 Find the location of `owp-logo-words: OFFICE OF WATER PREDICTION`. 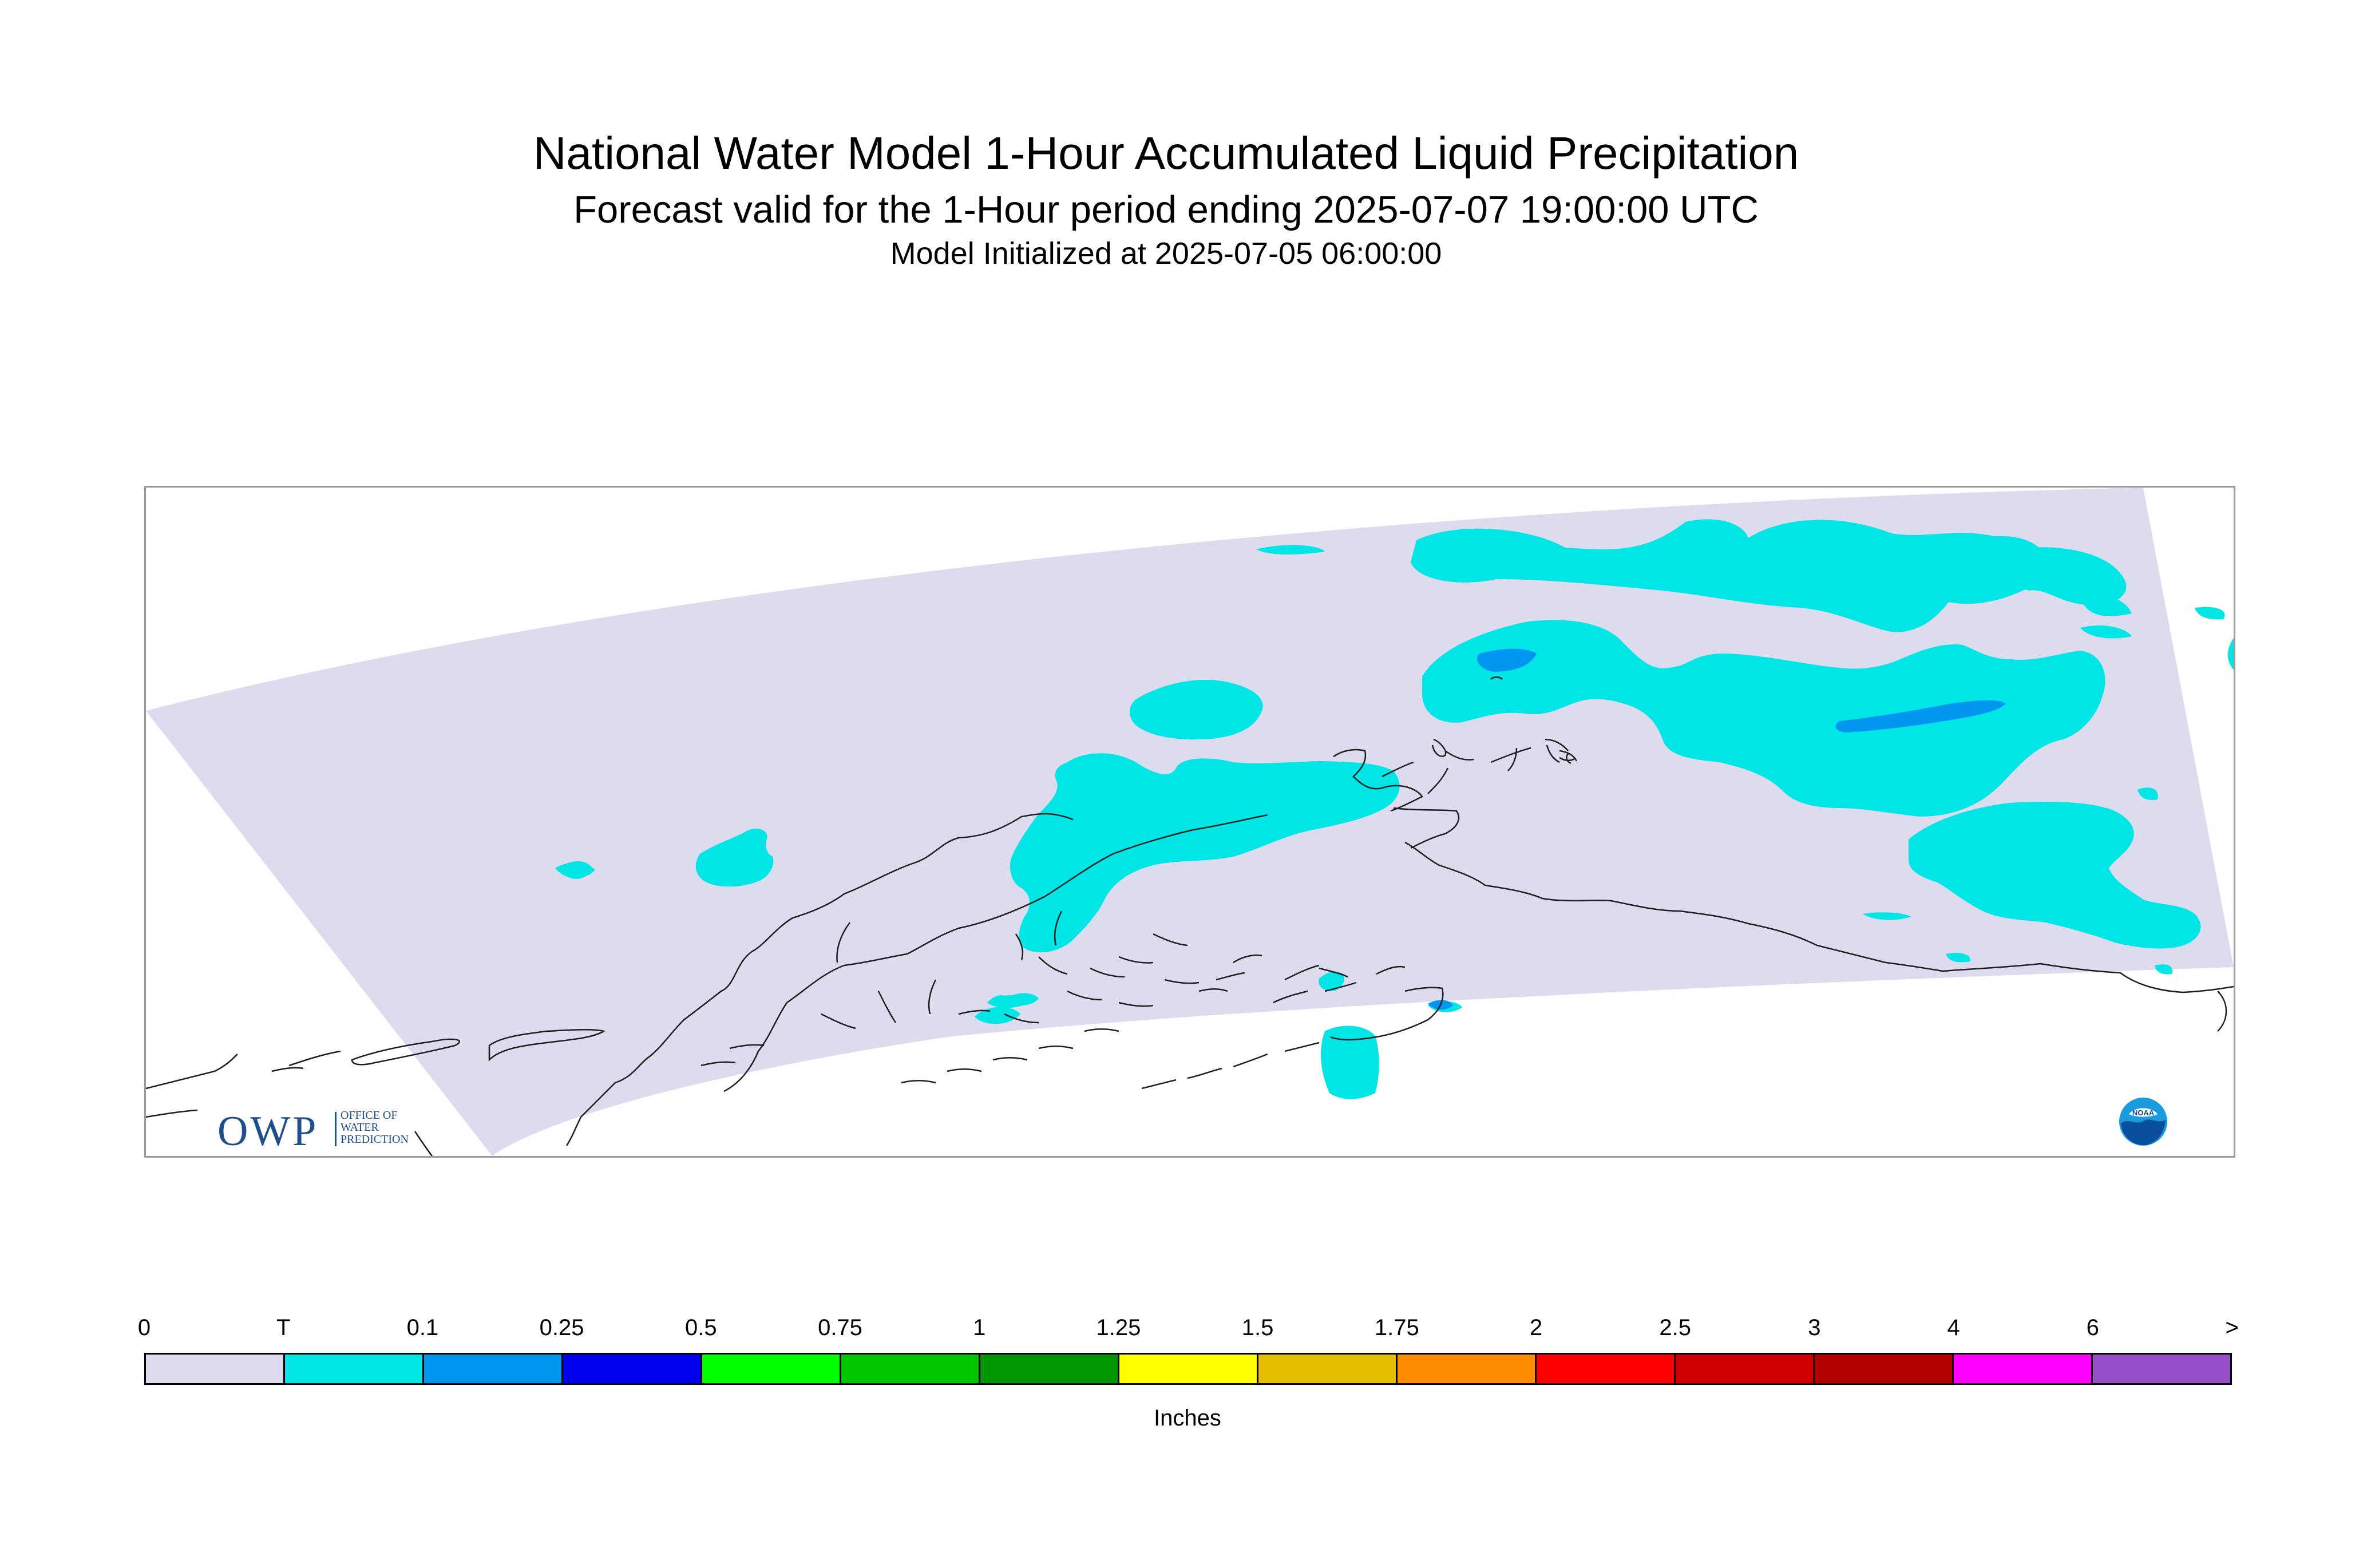

owp-logo-words: OFFICE OF WATER PREDICTION is located at coordinates (375, 1128).